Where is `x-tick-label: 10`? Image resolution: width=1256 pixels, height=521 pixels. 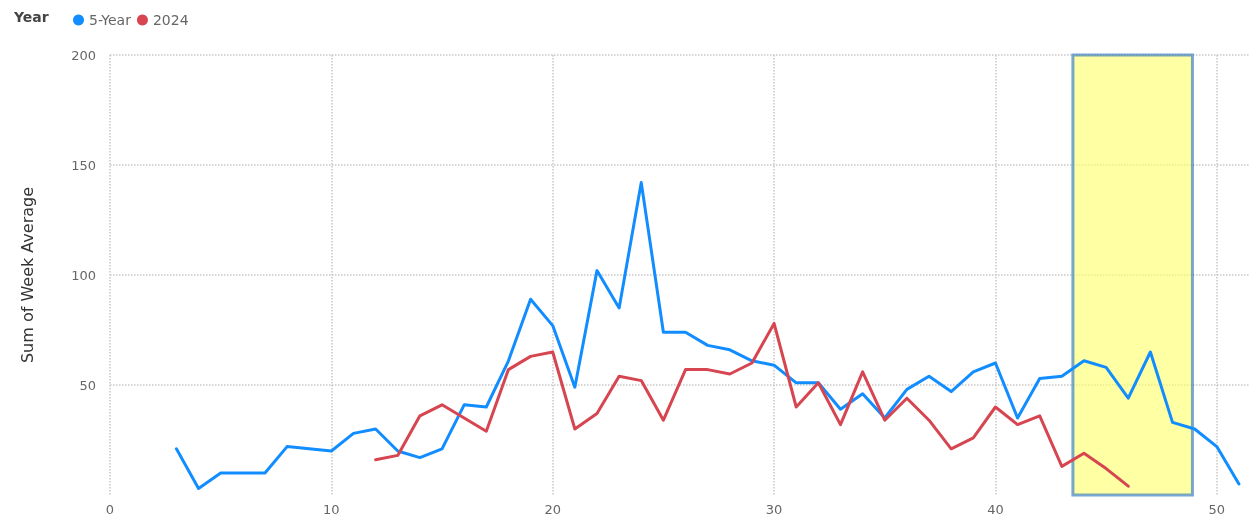 x-tick-label: 10 is located at coordinates (331, 509).